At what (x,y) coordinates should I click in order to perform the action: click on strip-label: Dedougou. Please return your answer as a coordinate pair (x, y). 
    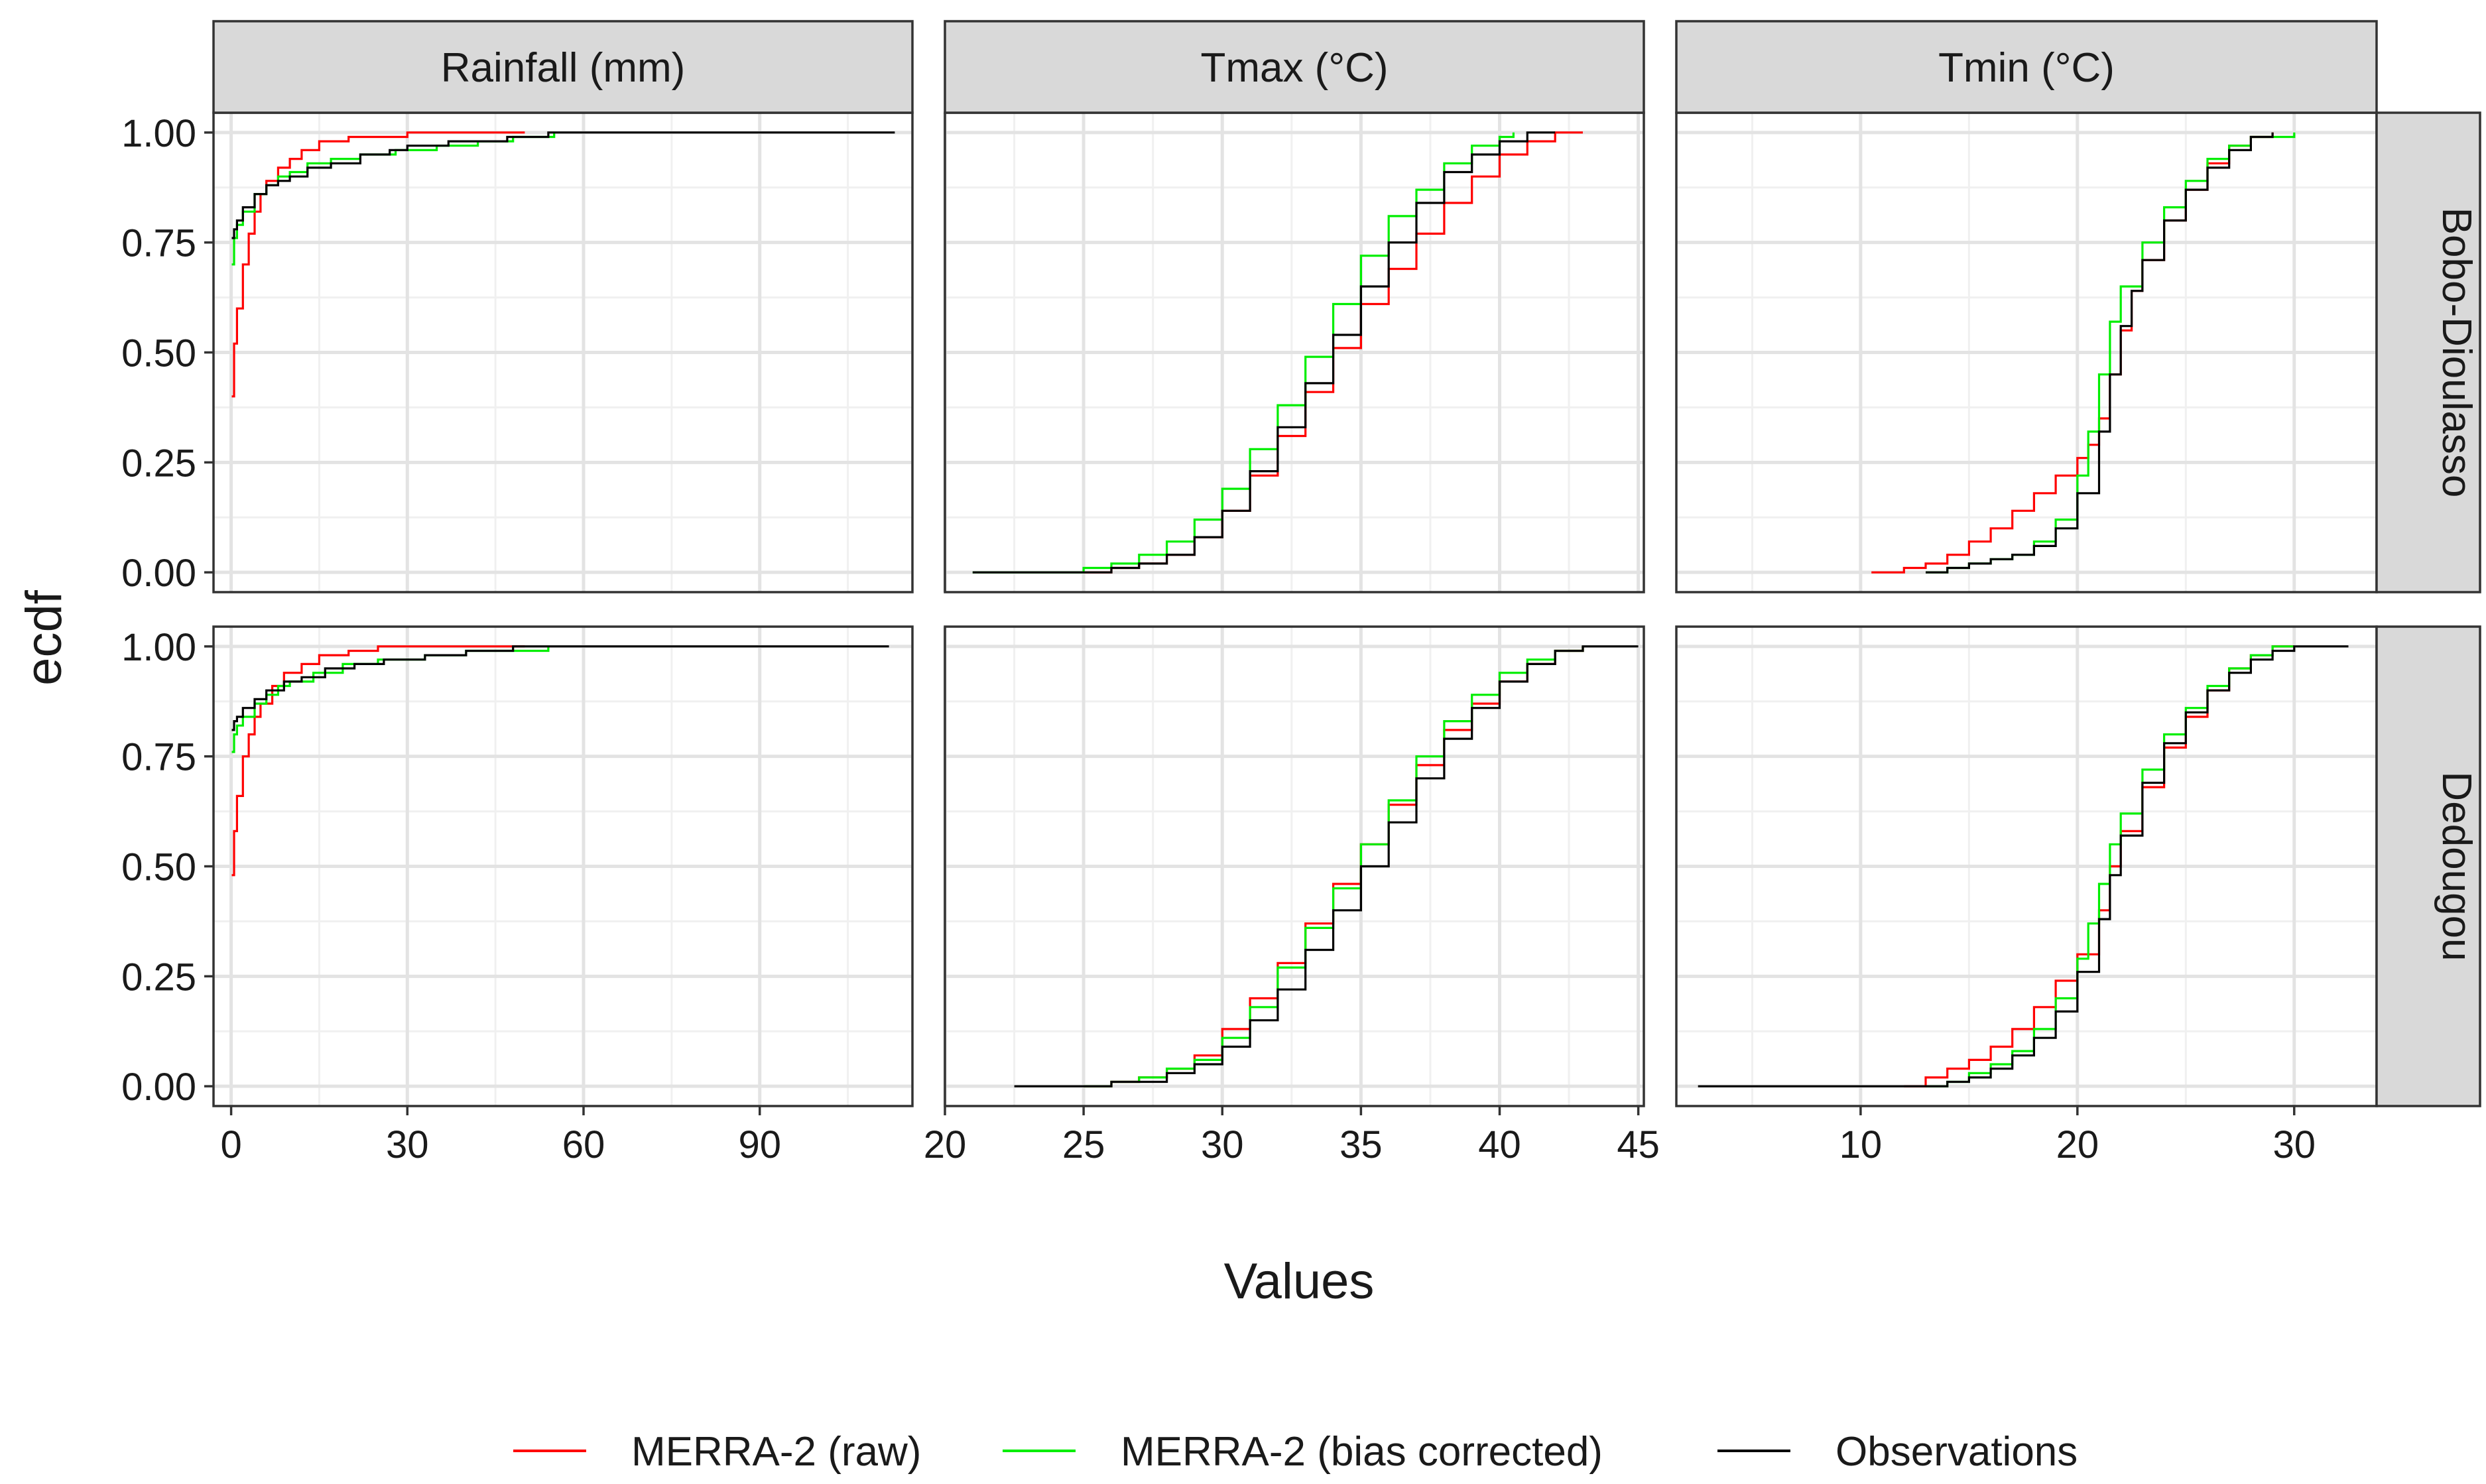
    Looking at the image, I should click on (2456, 866).